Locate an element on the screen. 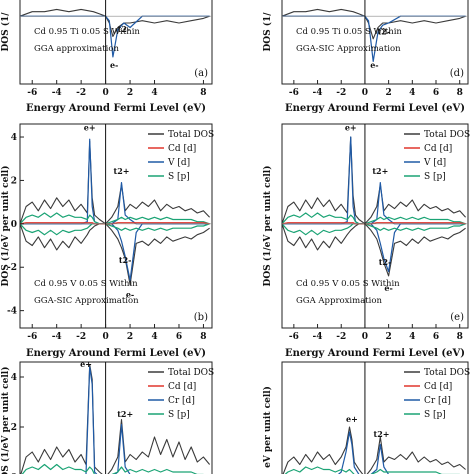 Image resolution: width=474 pixels, height=474 pixels. y-tick-label: 2 is located at coordinates (14, 181).